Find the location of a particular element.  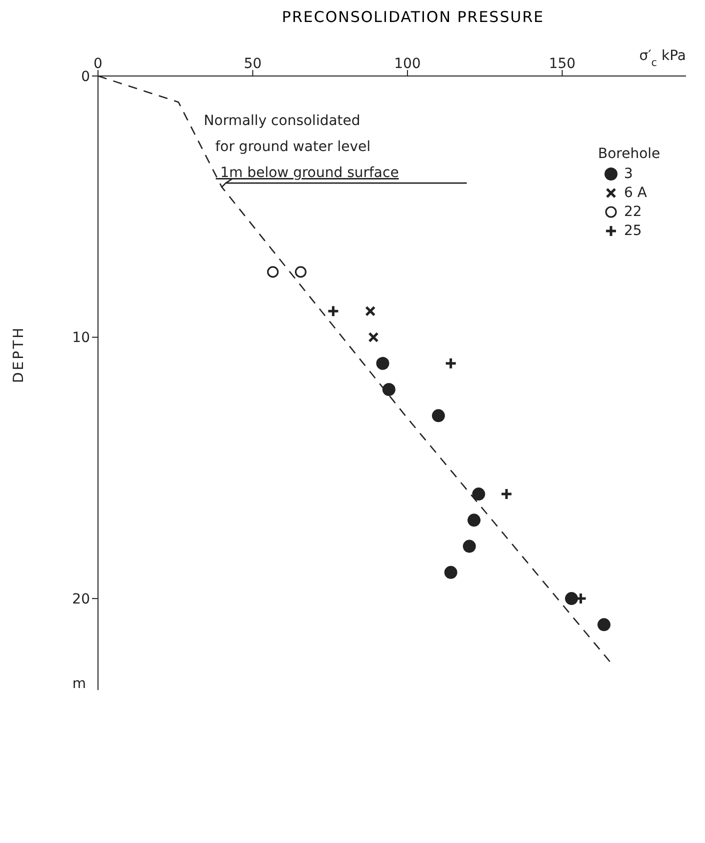

text: m is located at coordinates (79, 684).